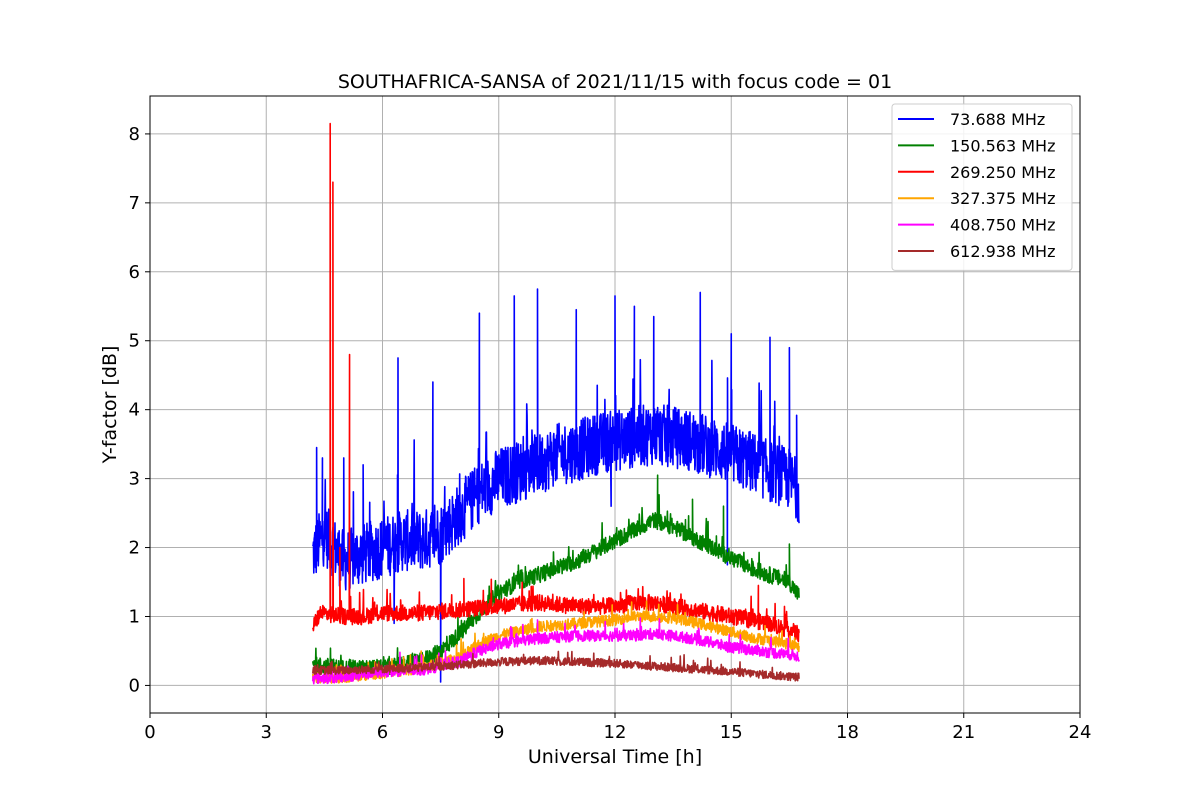 The height and width of the screenshot is (800, 1200). Describe the element at coordinates (110, 405) in the screenshot. I see `y-axis-label: Y-factor [dB]` at that location.